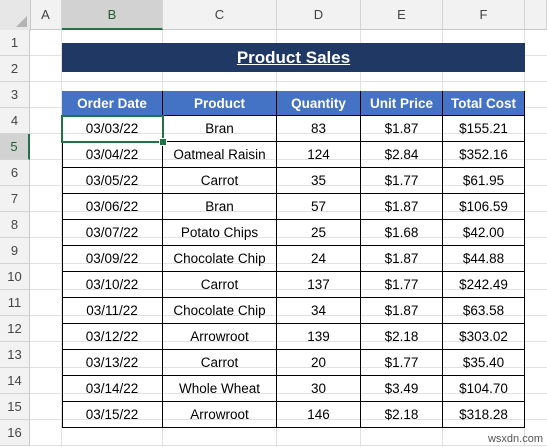 This screenshot has height=447, width=547. What do you see at coordinates (319, 181) in the screenshot?
I see `table-cell: 35` at bounding box center [319, 181].